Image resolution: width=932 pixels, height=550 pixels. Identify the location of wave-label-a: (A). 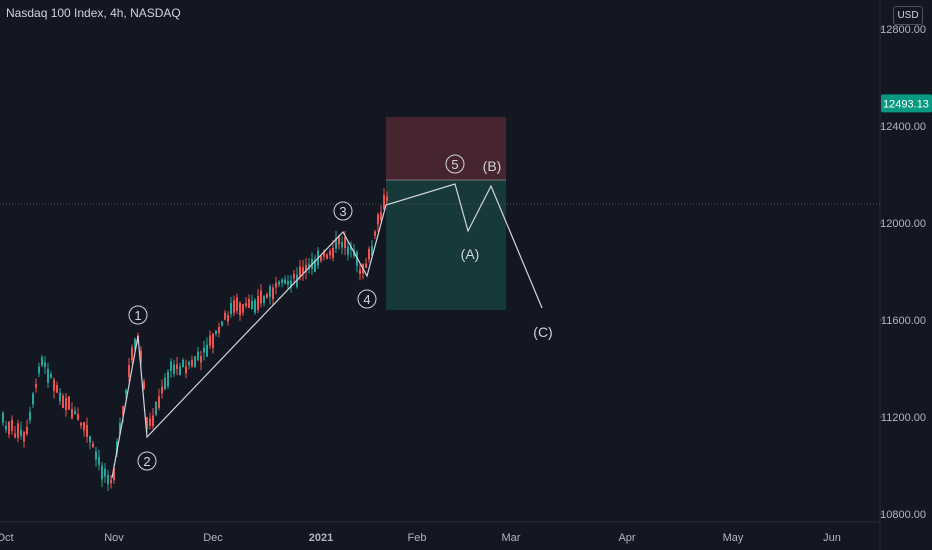
(470, 254).